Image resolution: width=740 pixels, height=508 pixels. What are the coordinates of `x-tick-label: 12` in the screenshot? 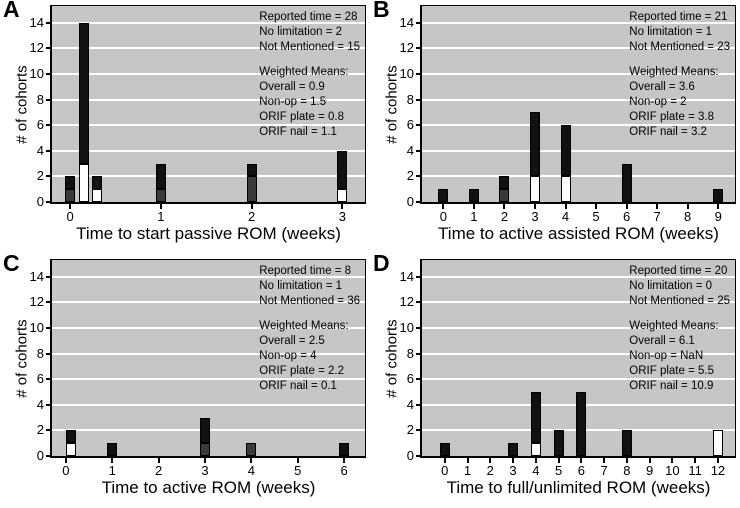 It's located at (718, 470).